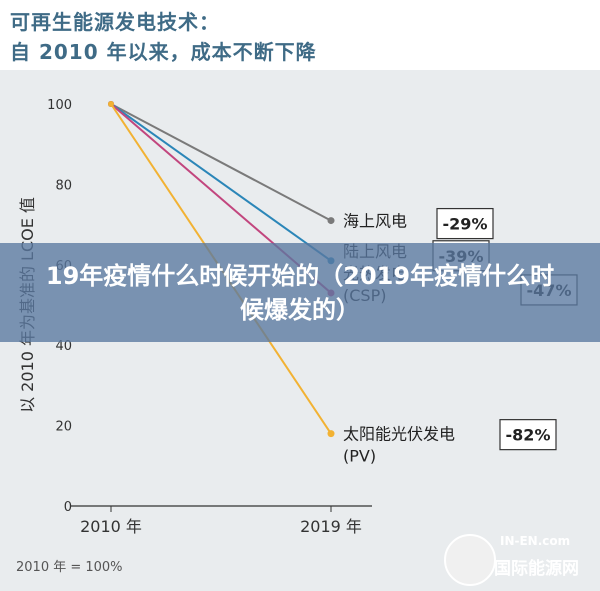 This screenshot has height=591, width=600. What do you see at coordinates (68, 507) in the screenshot?
I see `y-tick-label: 0` at bounding box center [68, 507].